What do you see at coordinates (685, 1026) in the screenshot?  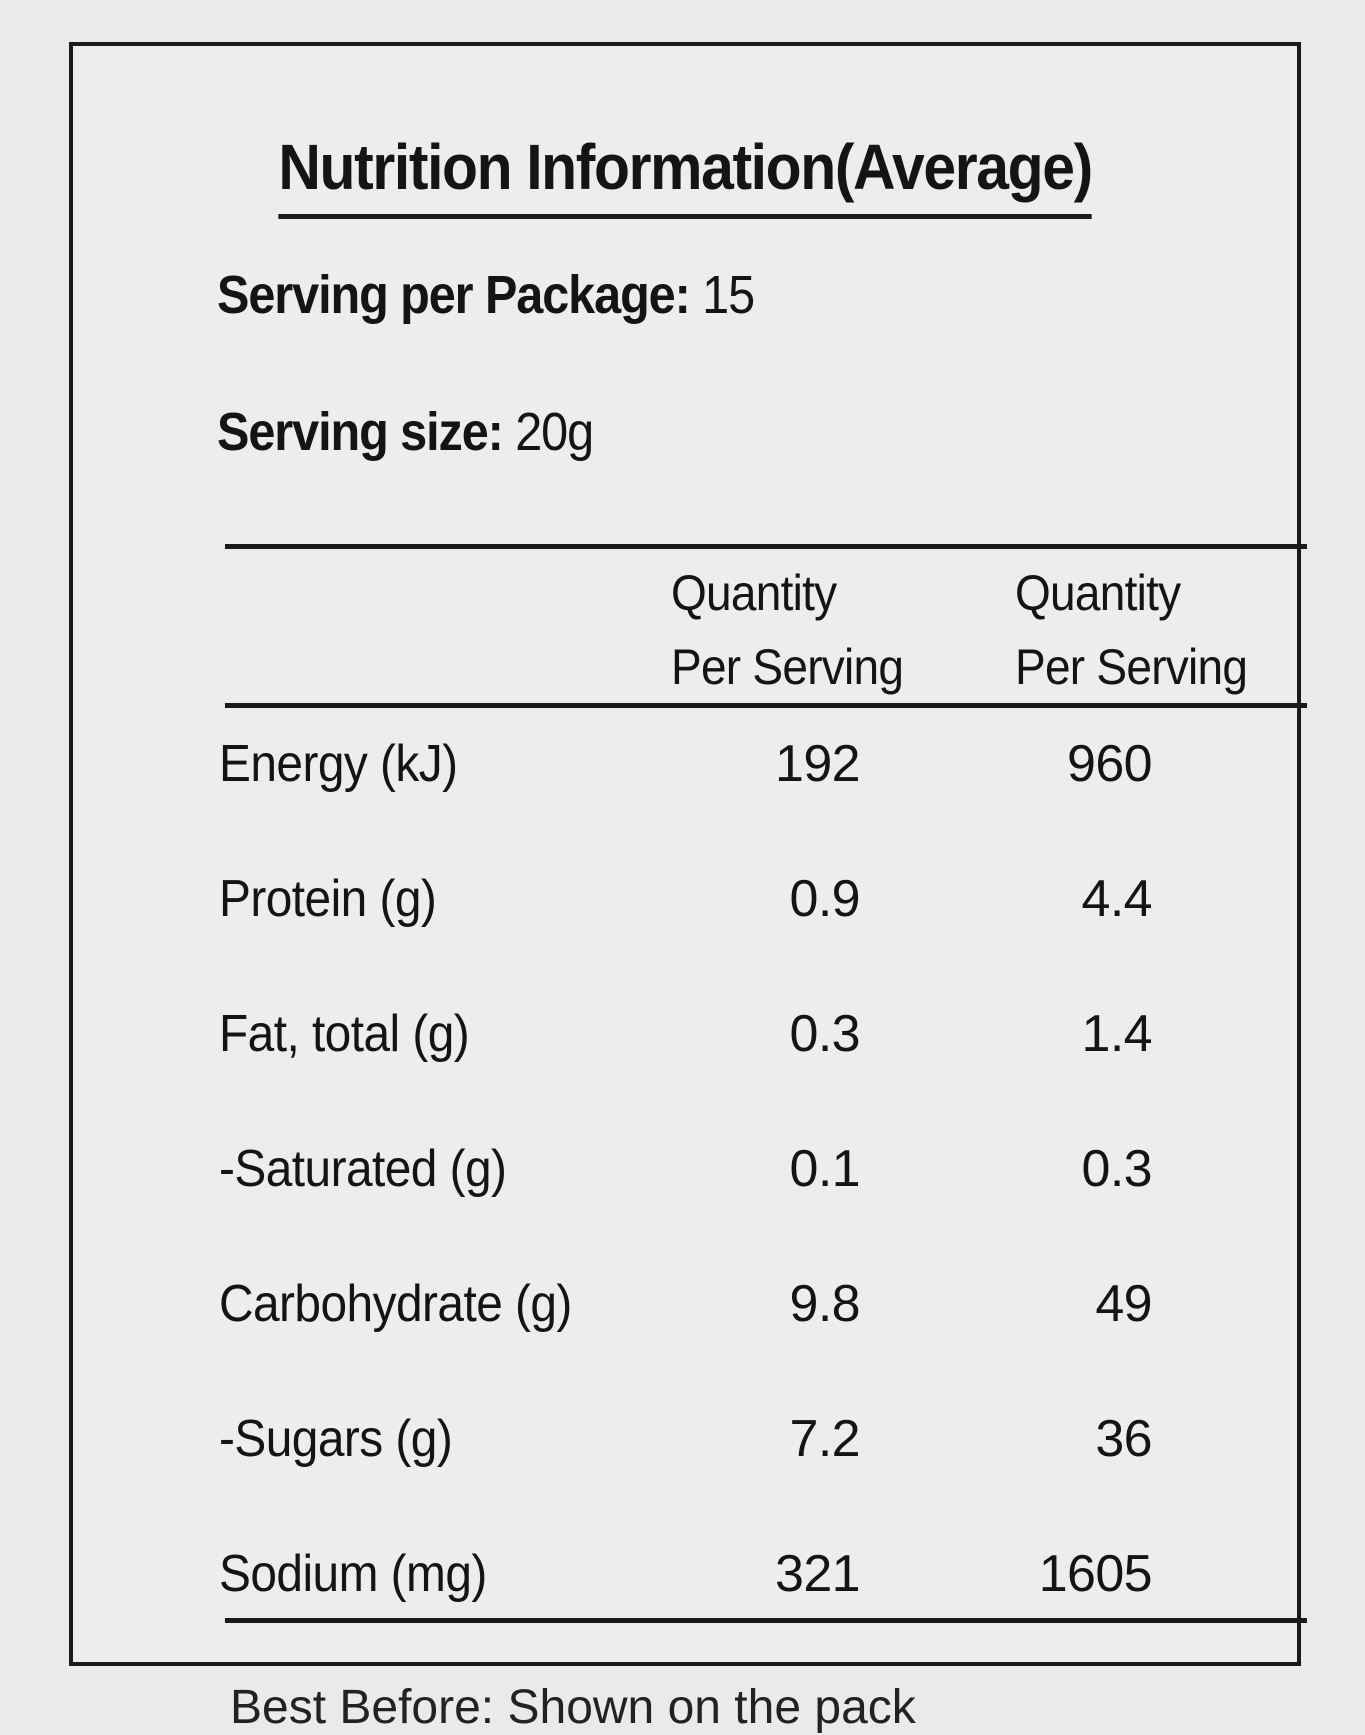 I see `table-row: Fat, total (g) 0.3 1.4` at bounding box center [685, 1026].